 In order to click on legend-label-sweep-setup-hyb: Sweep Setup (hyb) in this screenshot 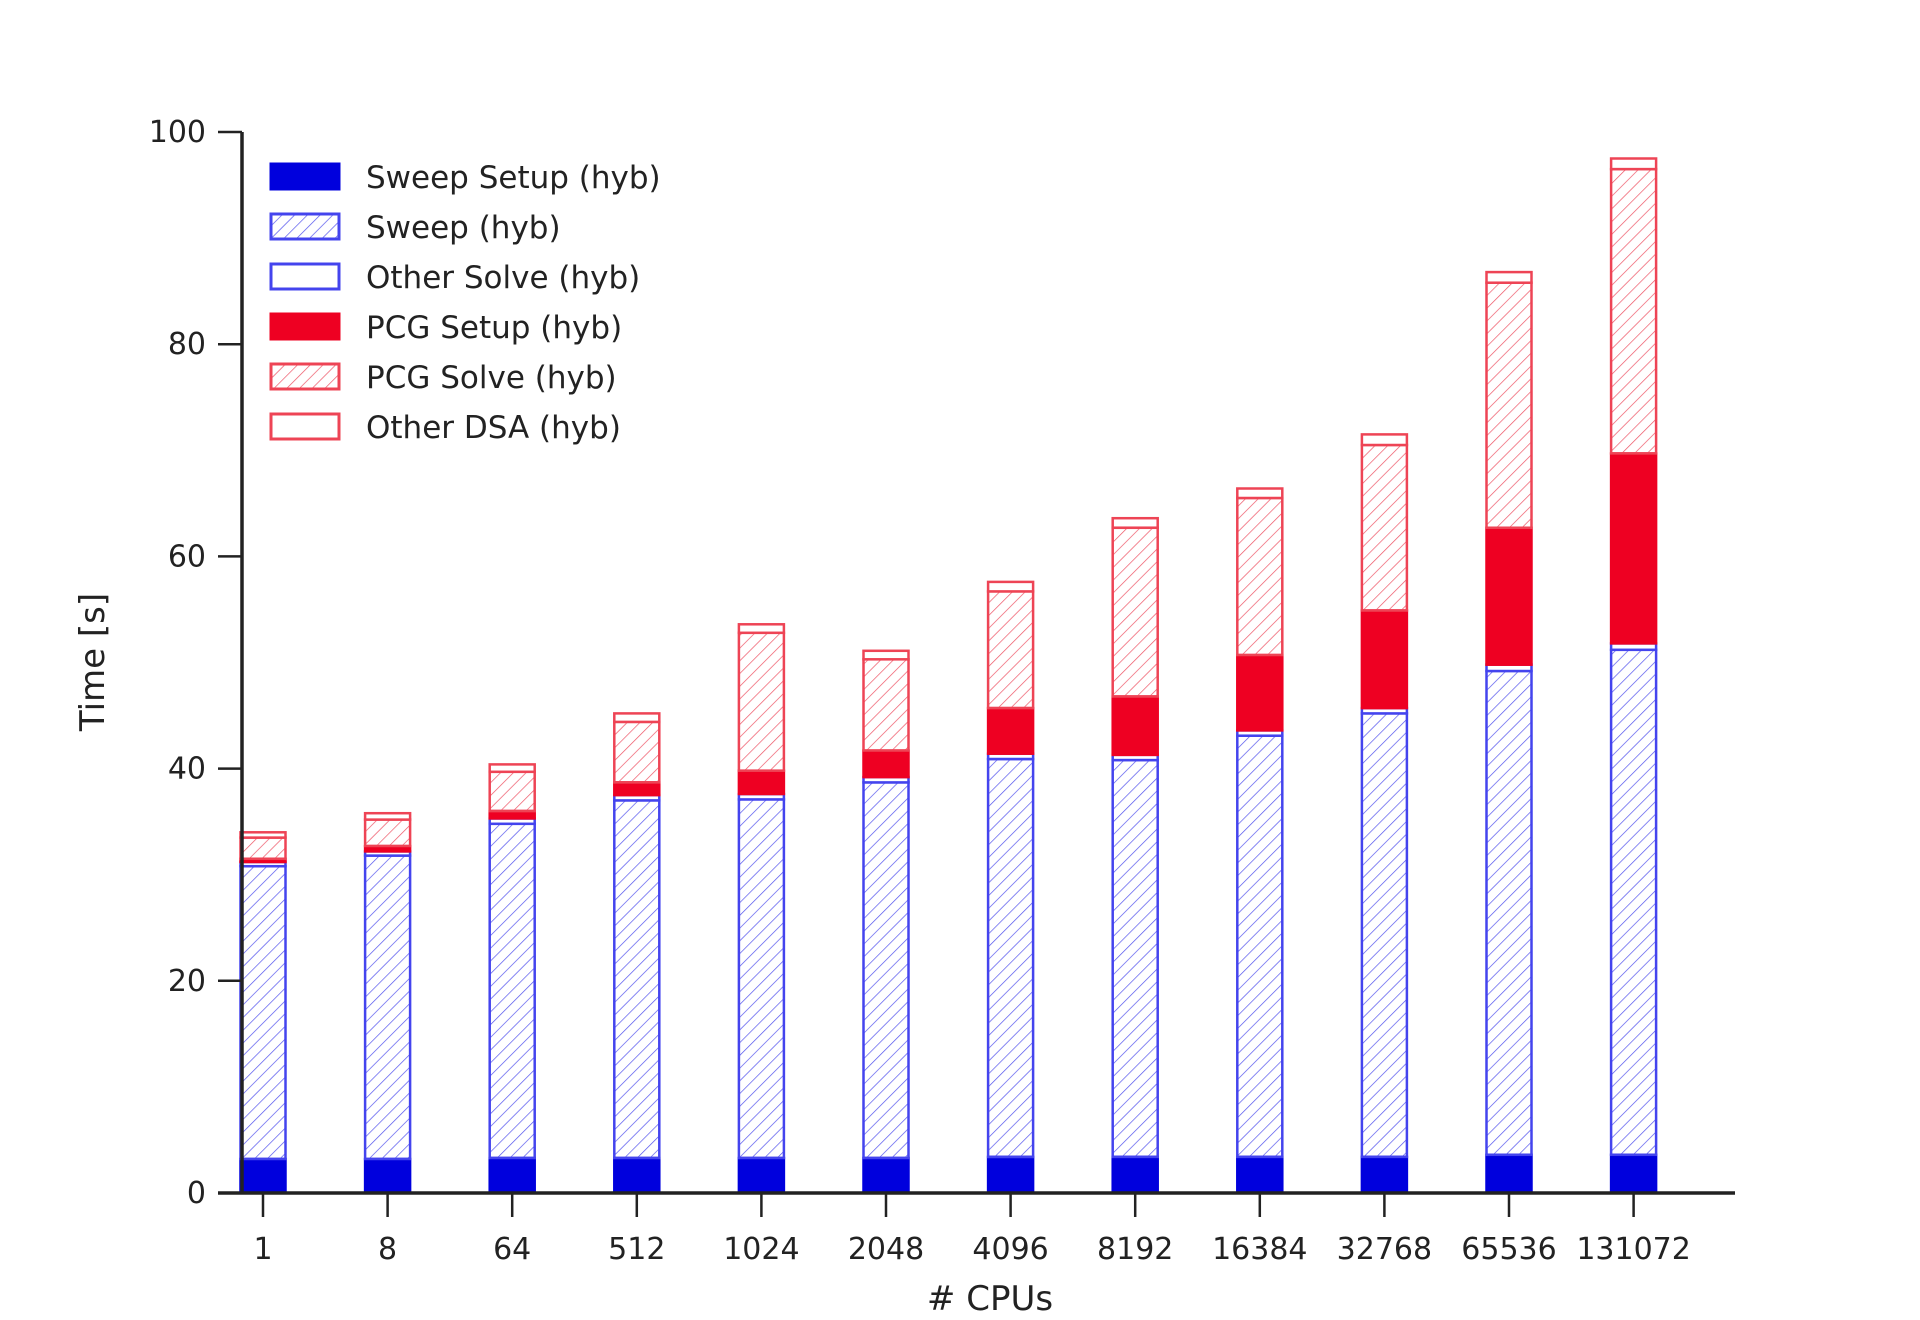, I will do `click(513, 178)`.